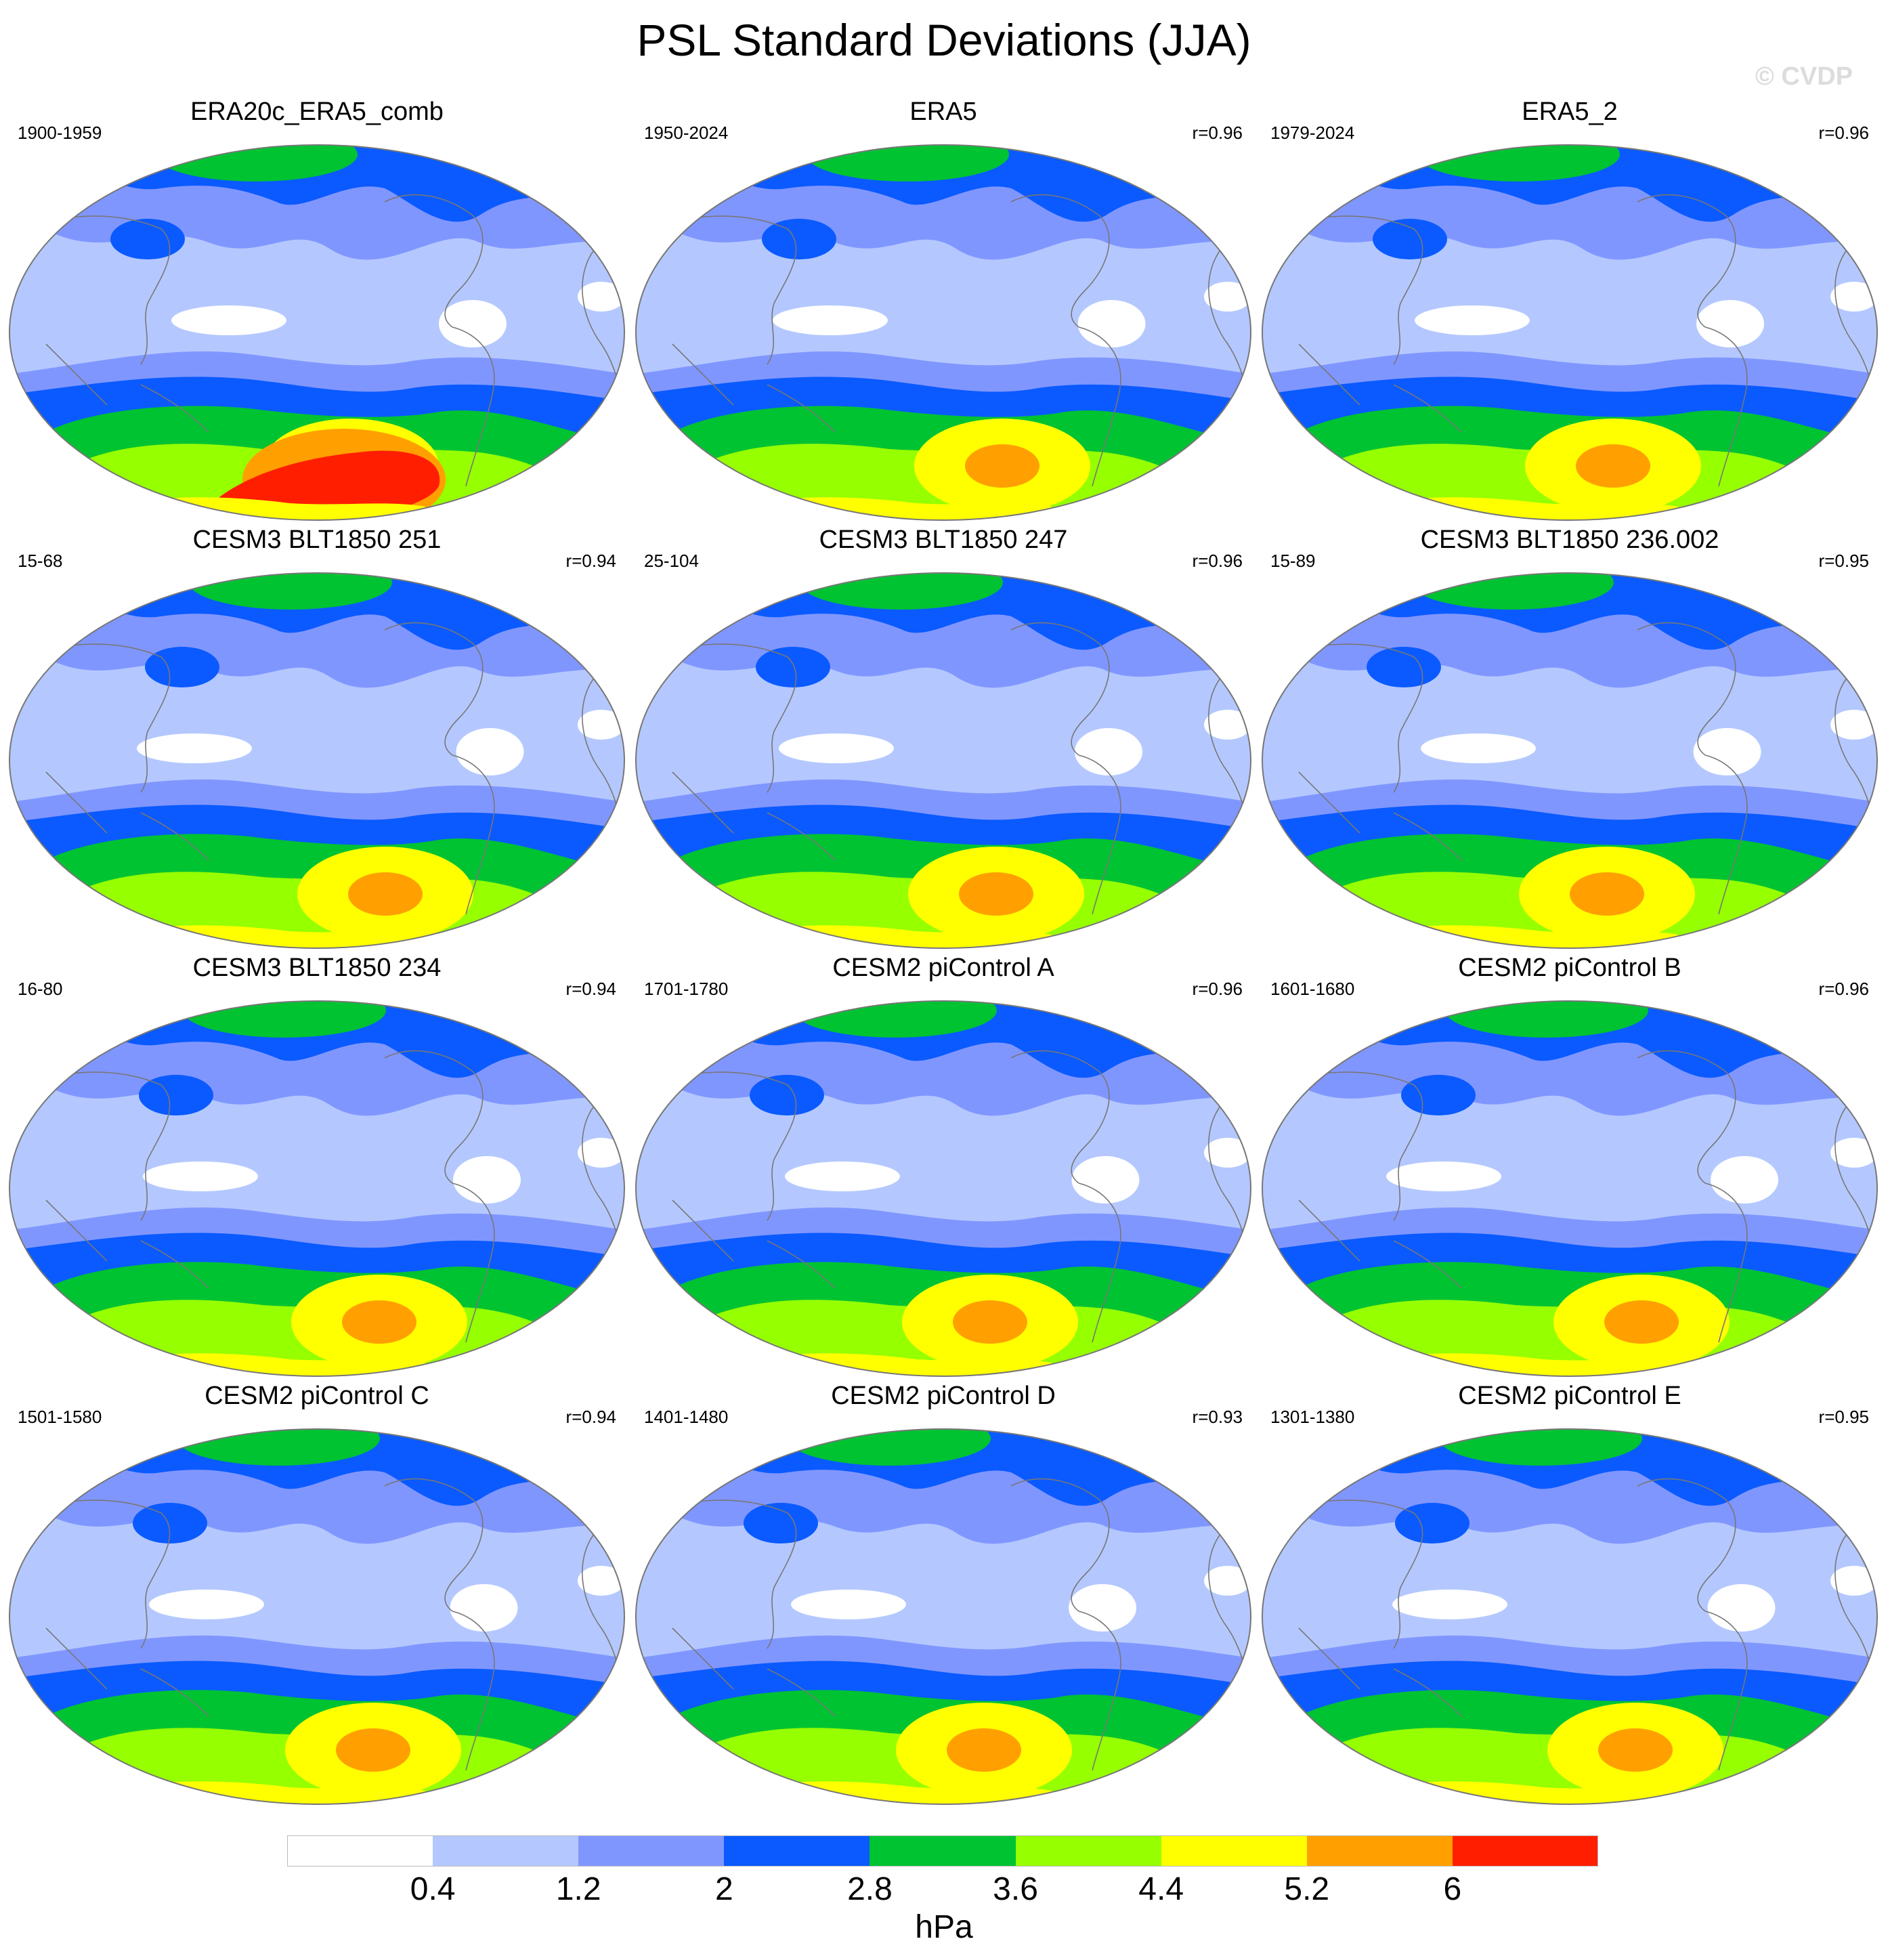  I want to click on colorbar-tick-label: 3.6, so click(1015, 1889).